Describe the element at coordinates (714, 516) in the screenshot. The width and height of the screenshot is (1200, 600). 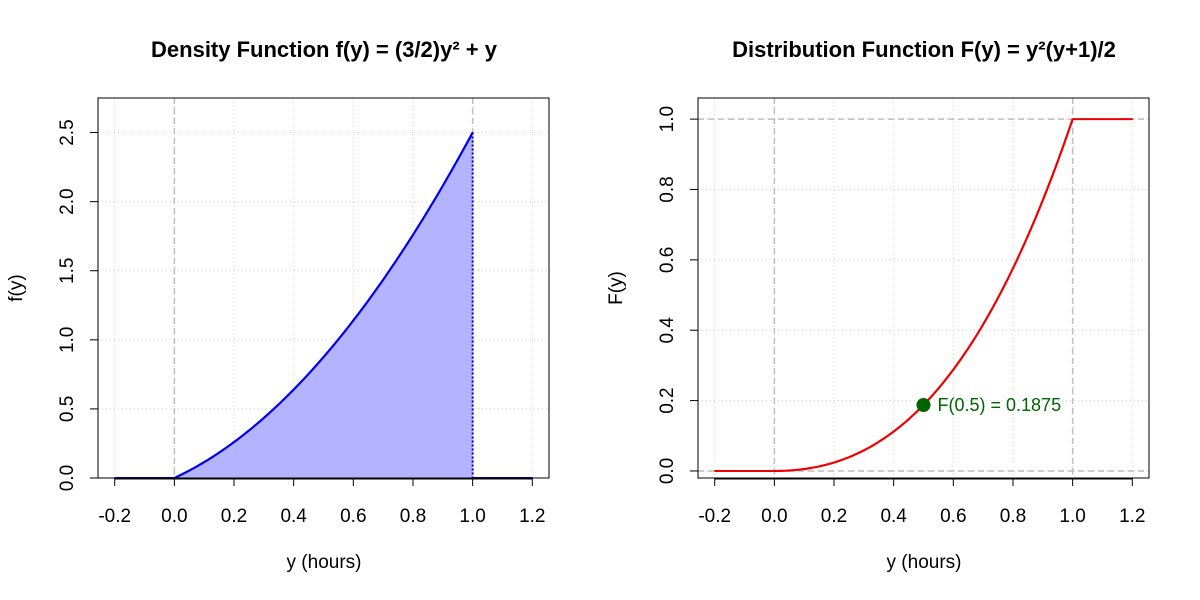
I see `distribution-x-tick-label: -0.2` at that location.